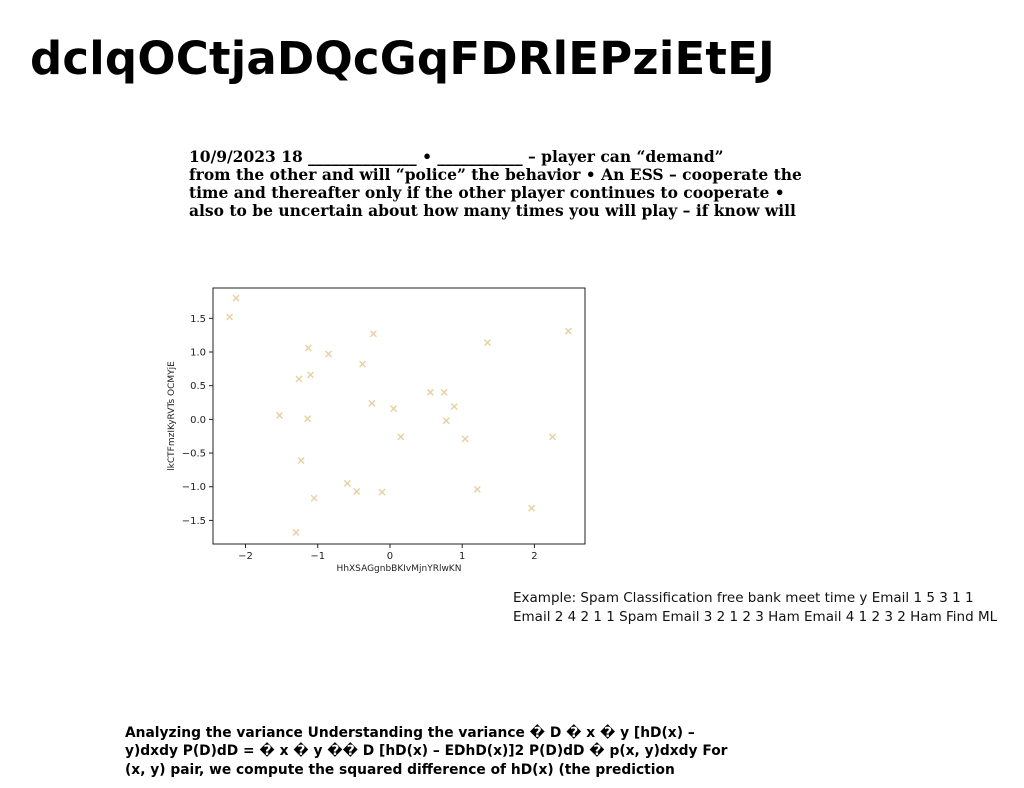 The width and height of the screenshot is (1024, 788). Describe the element at coordinates (462, 556) in the screenshot. I see `x-tick-label: 1` at that location.